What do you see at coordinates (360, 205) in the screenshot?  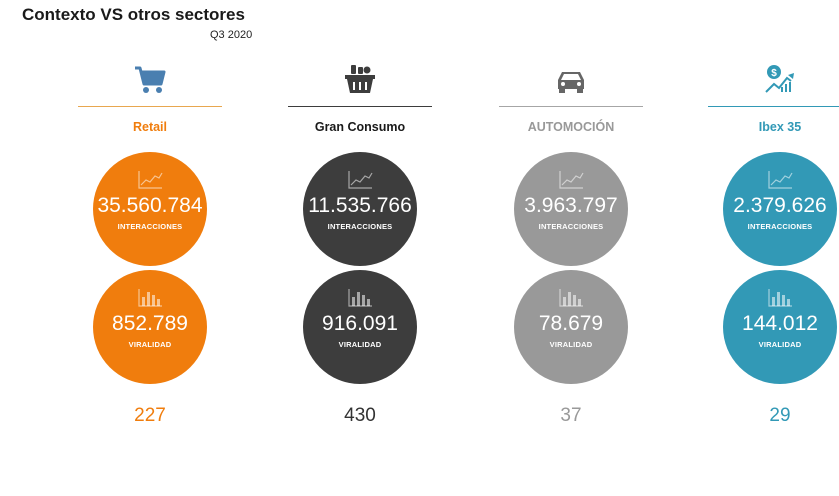 I see `interactions-value: 11.535.766` at bounding box center [360, 205].